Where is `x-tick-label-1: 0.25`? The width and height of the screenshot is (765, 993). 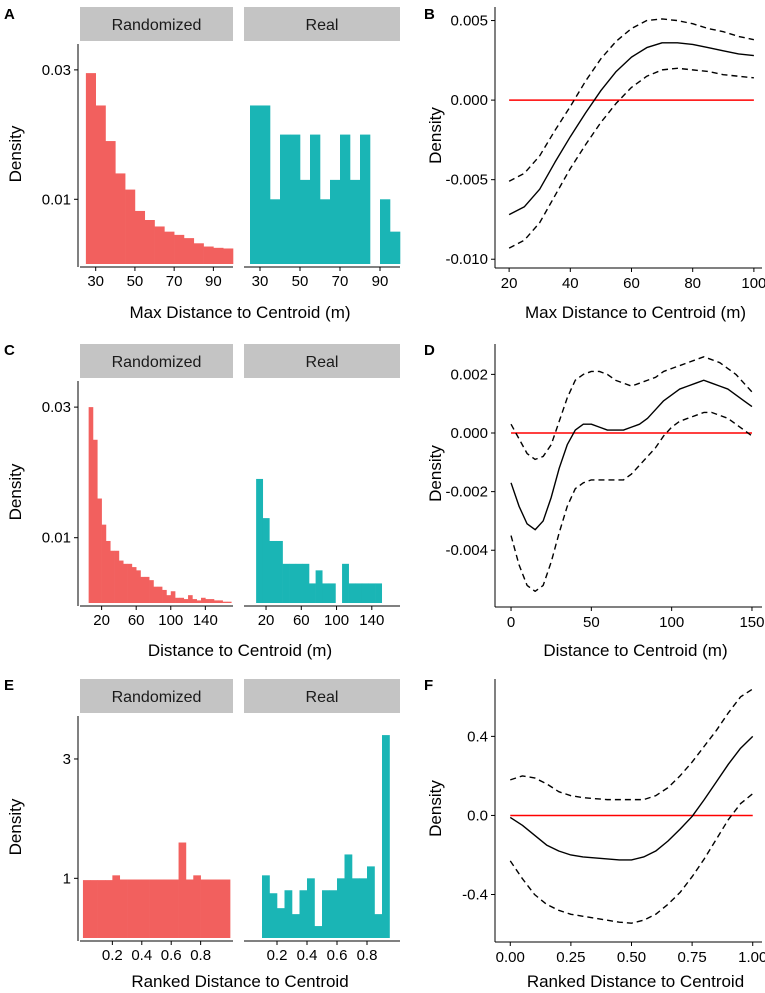
x-tick-label-1: 0.25 is located at coordinates (570, 957).